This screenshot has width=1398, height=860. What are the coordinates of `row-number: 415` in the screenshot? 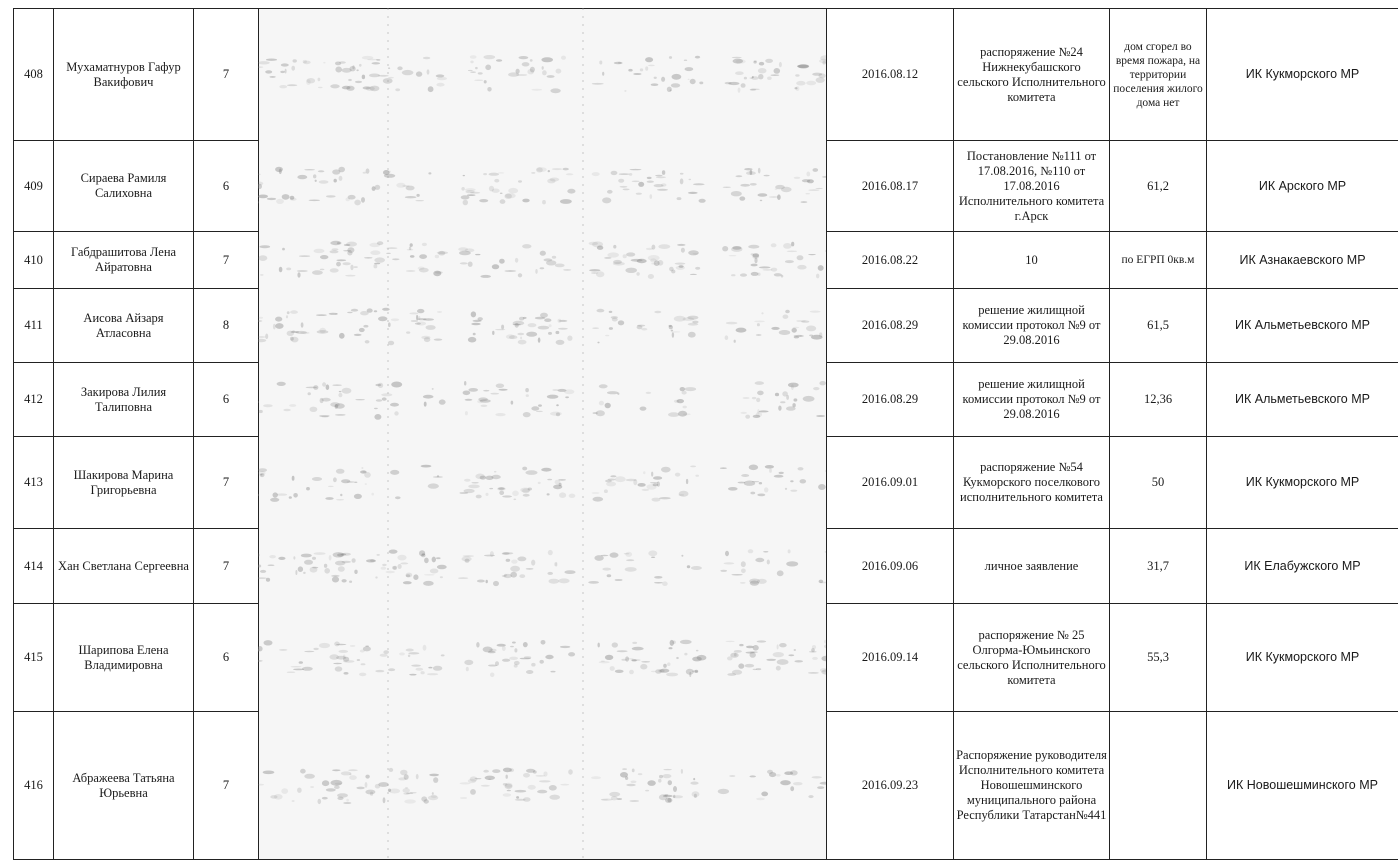 It's located at (34, 658).